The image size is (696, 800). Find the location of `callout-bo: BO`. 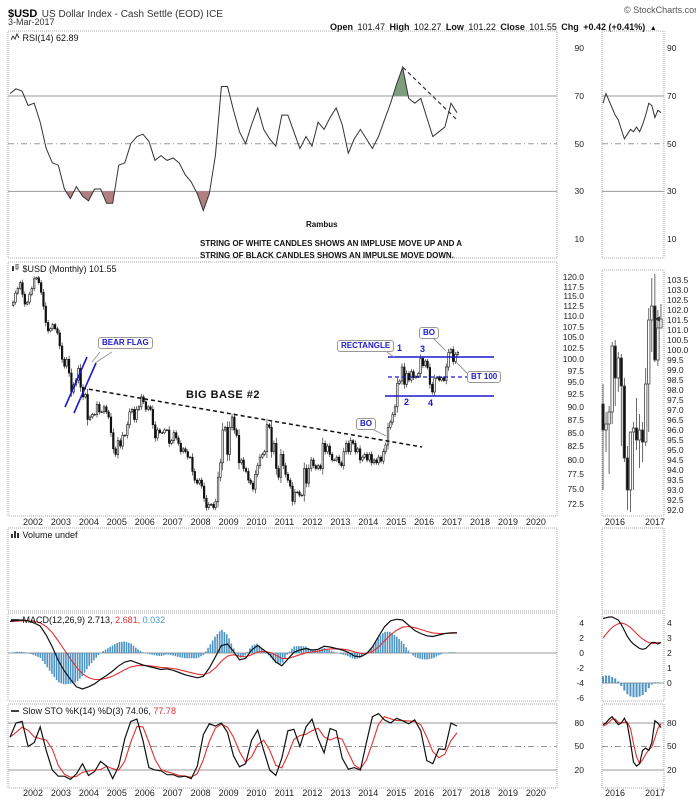

callout-bo: BO is located at coordinates (366, 424).